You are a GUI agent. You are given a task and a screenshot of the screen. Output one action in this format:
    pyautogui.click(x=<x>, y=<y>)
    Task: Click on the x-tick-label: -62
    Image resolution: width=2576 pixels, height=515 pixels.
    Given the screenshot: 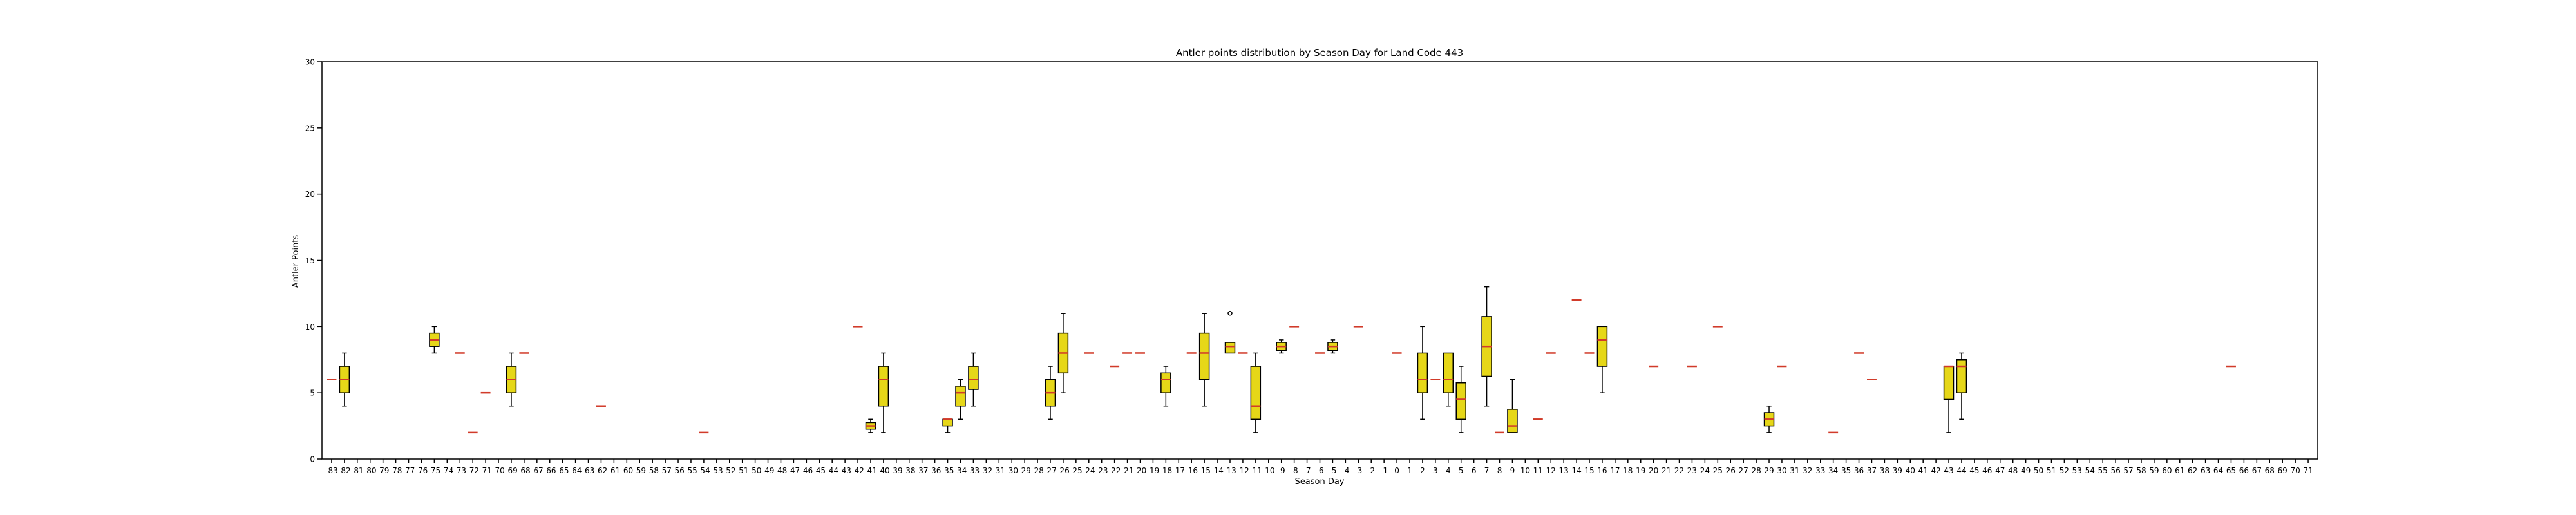 What is the action you would take?
    pyautogui.click(x=602, y=470)
    